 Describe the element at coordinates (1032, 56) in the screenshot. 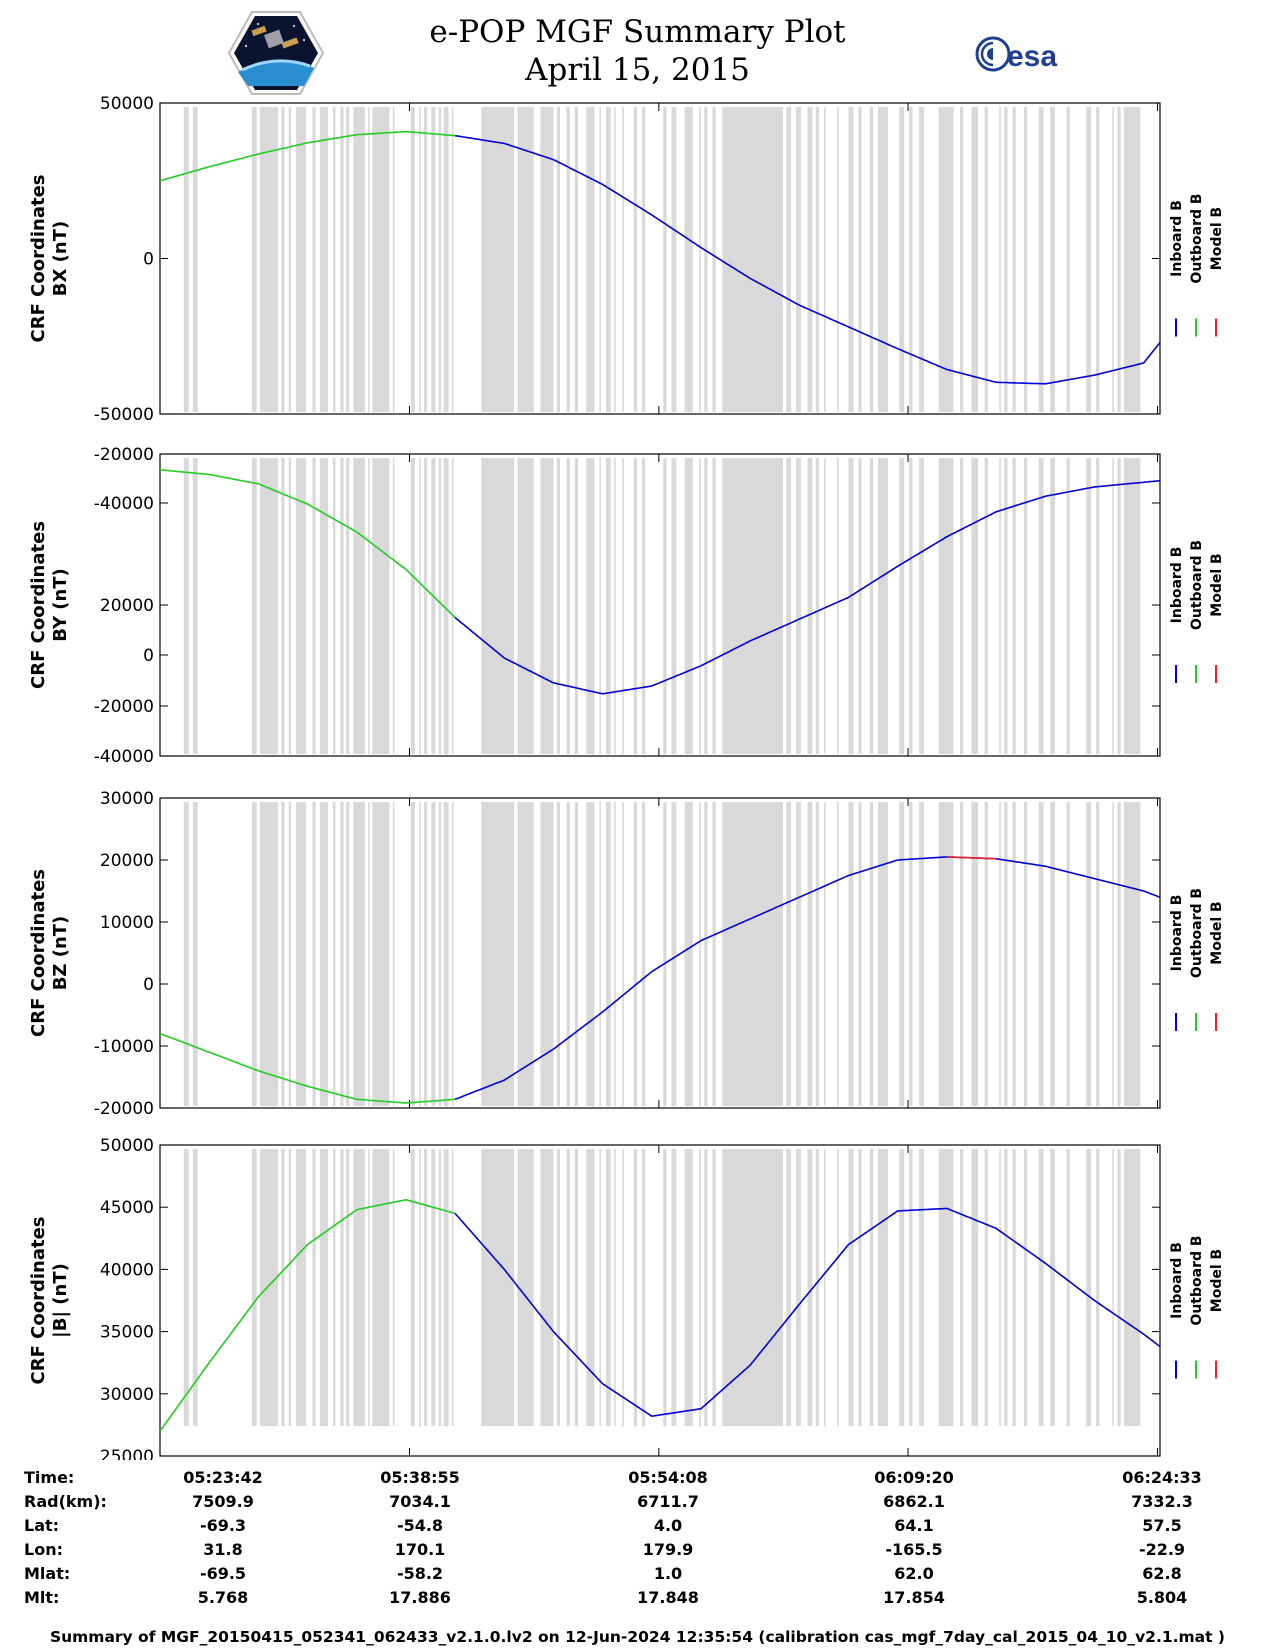

I see `esa-logo-text: esa` at that location.